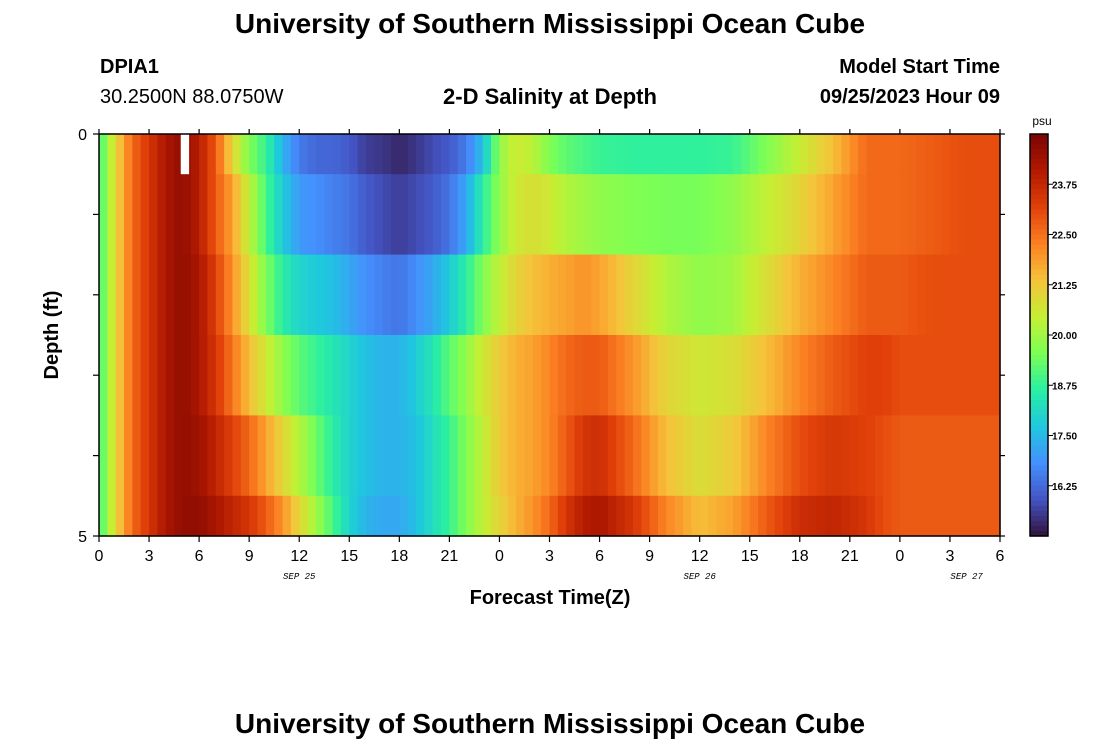 This screenshot has width=1100, height=750. Describe the element at coordinates (1000, 556) in the screenshot. I see `x-tick-label: 6` at that location.